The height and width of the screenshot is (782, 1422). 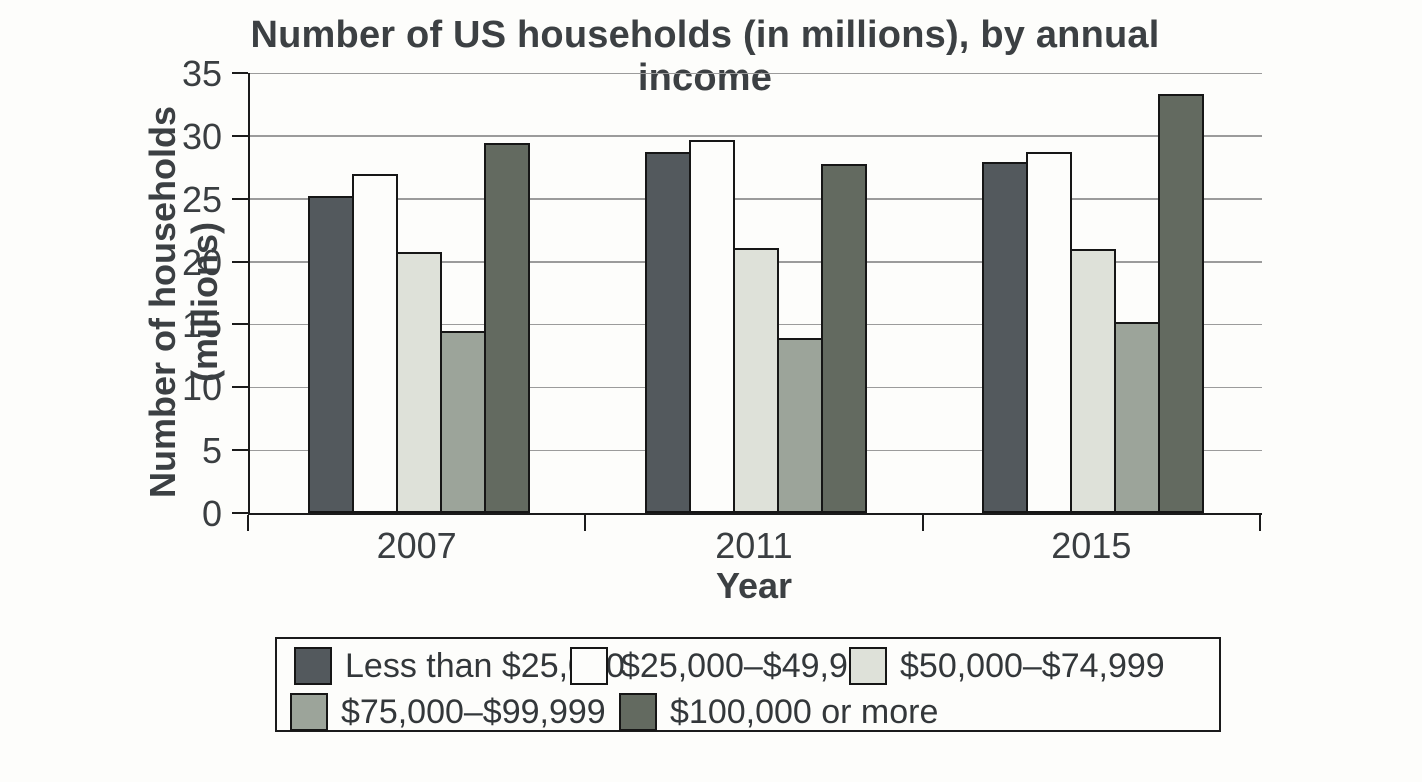 I want to click on gridline-y25, so click(x=756, y=199).